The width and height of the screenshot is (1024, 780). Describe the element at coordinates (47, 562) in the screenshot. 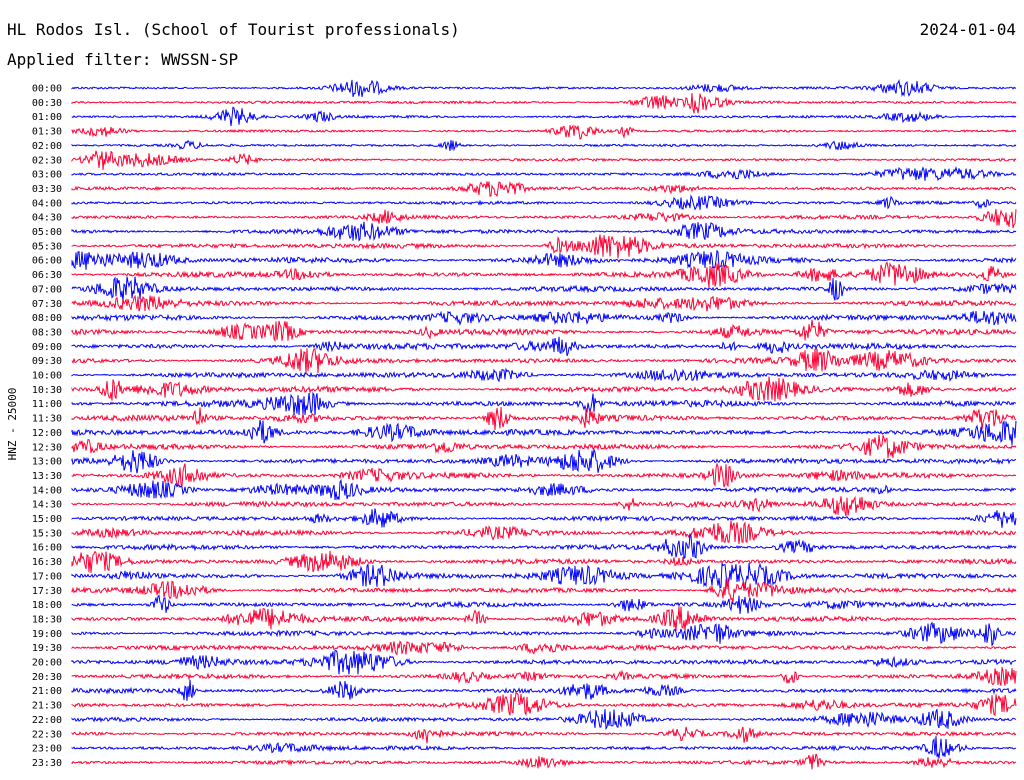

I see `trace-time-label: 16:30` at that location.